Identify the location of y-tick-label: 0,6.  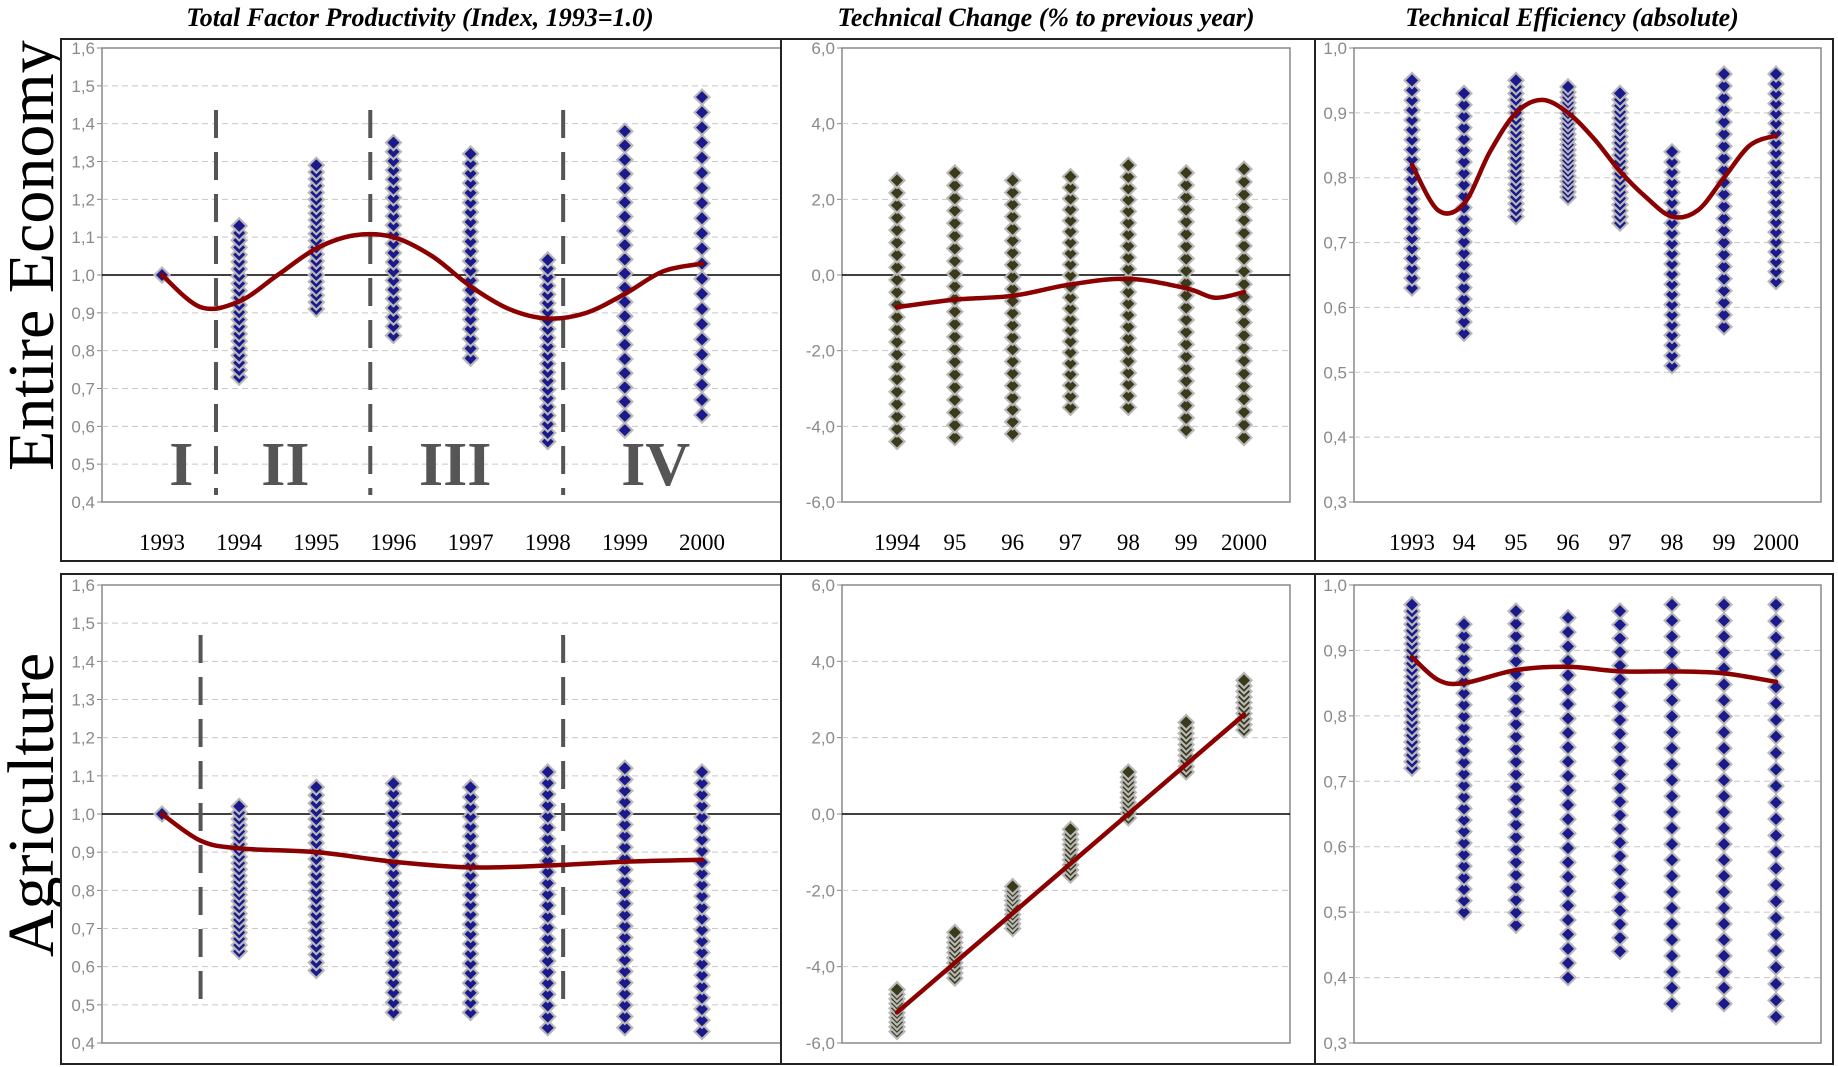
(83, 967).